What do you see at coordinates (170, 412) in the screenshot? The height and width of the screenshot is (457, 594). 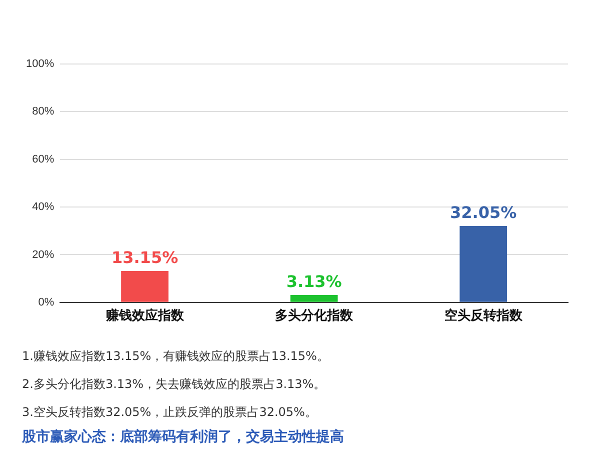 I see `text: 3.空头反转指数32.05%，止跌反弹的股票占32.05%。` at bounding box center [170, 412].